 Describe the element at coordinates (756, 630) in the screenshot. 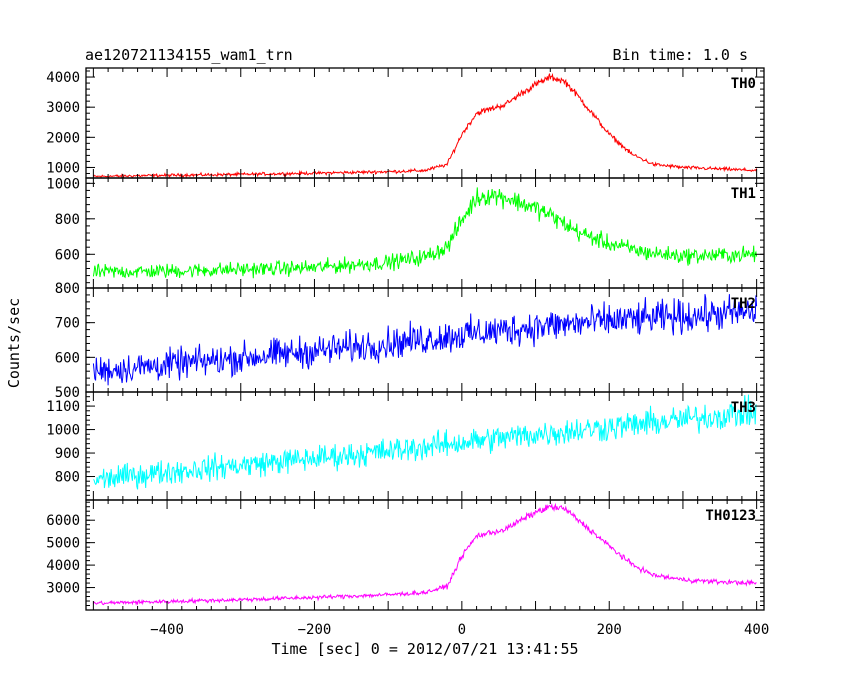

I see `x-tick-label: 400` at that location.